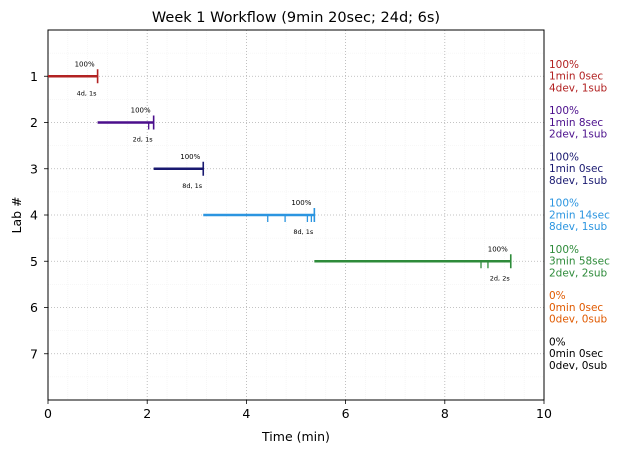 The width and height of the screenshot is (623, 453). Describe the element at coordinates (346, 413) in the screenshot. I see `x-tick-label: 6` at that location.